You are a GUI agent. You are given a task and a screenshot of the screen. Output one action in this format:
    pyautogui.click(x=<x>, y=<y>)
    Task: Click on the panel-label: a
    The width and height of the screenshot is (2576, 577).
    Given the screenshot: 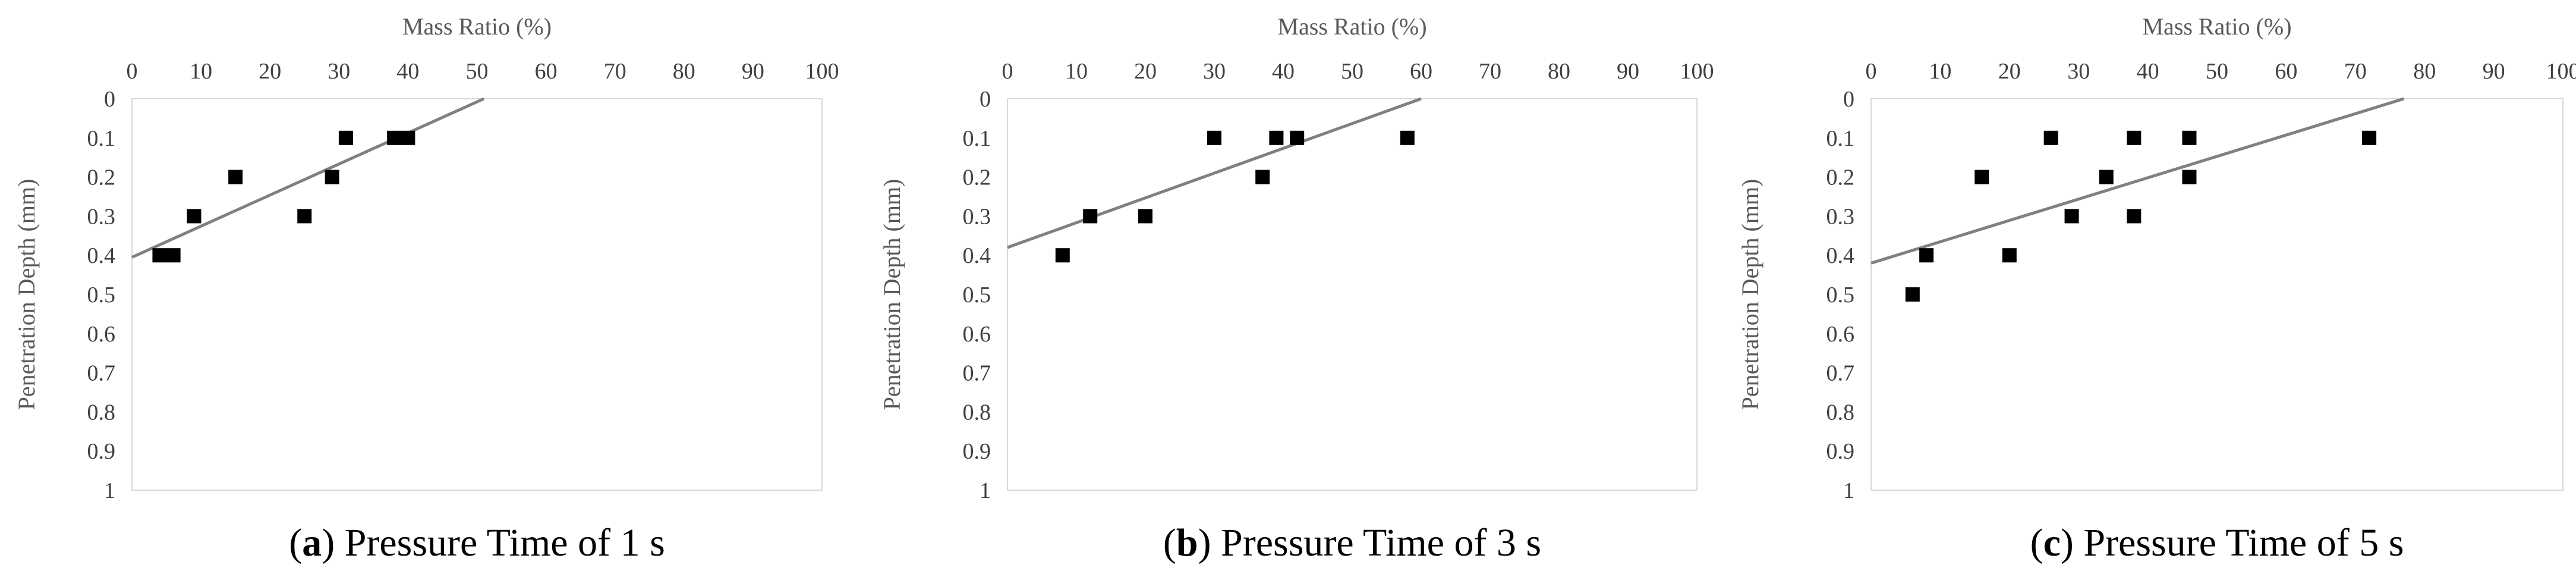 What is the action you would take?
    pyautogui.click(x=312, y=543)
    